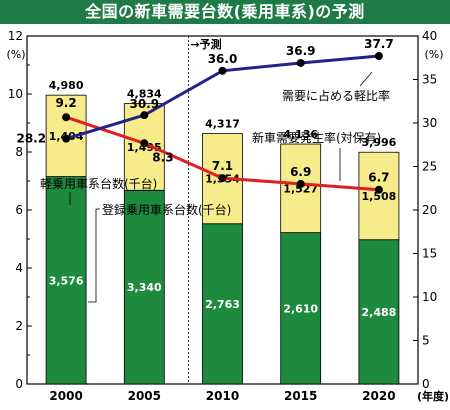 Image resolution: width=450 pixels, height=410 pixels. I want to click on line-kei-share-value-label: 30.9, so click(144, 104).